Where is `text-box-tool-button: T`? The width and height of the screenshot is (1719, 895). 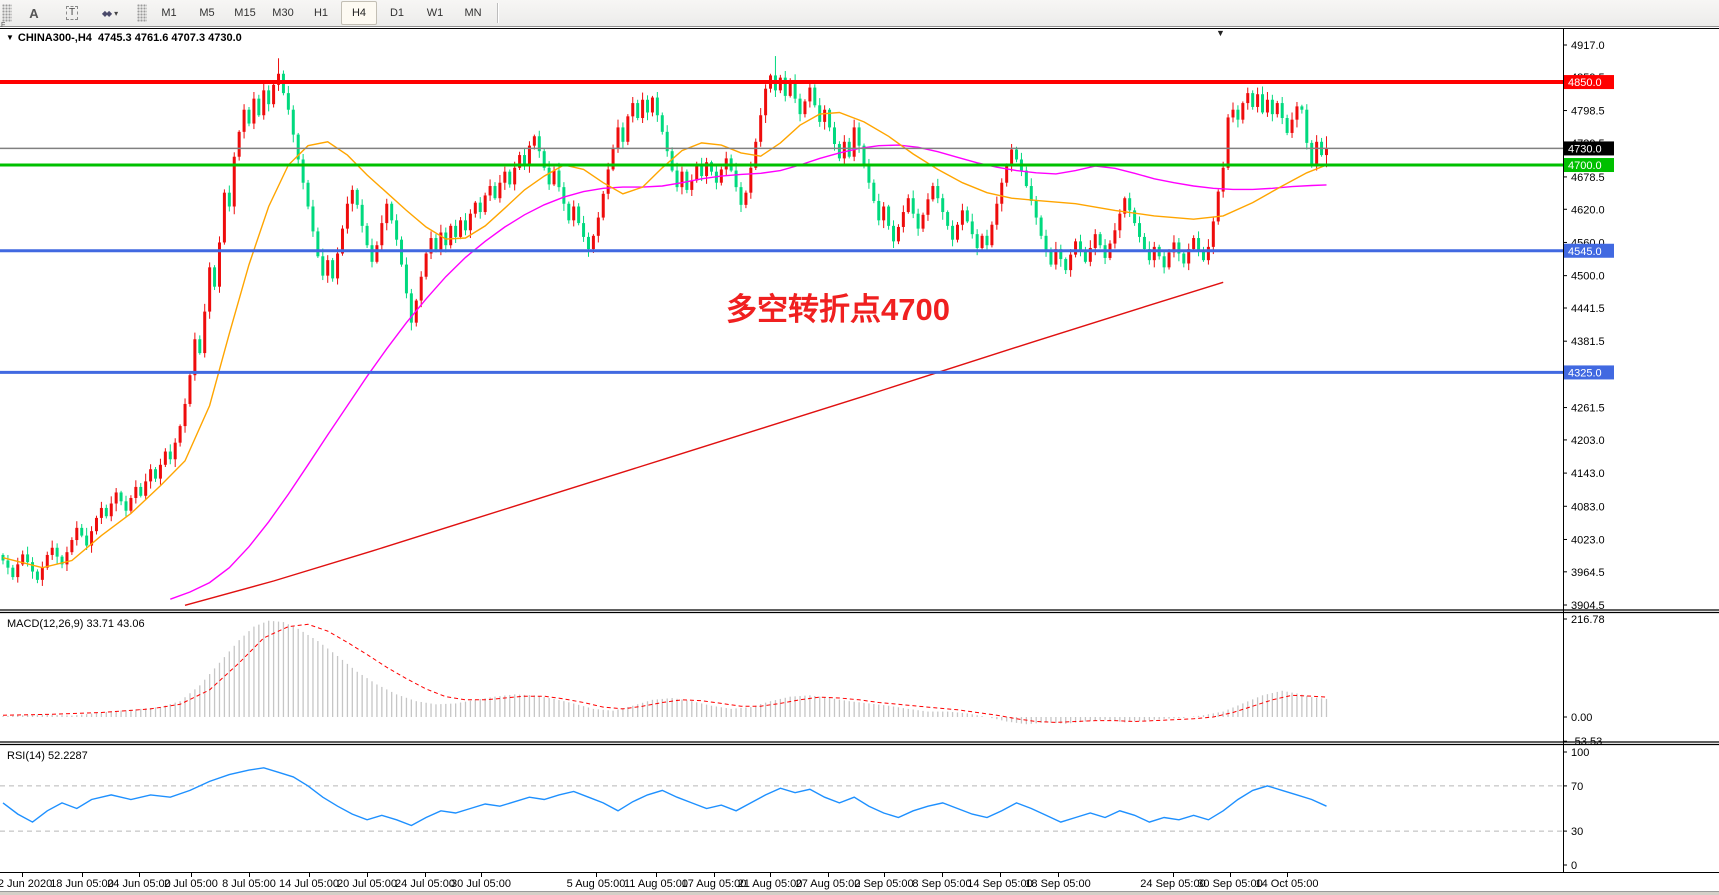
text-box-tool-button: T is located at coordinates (72, 13).